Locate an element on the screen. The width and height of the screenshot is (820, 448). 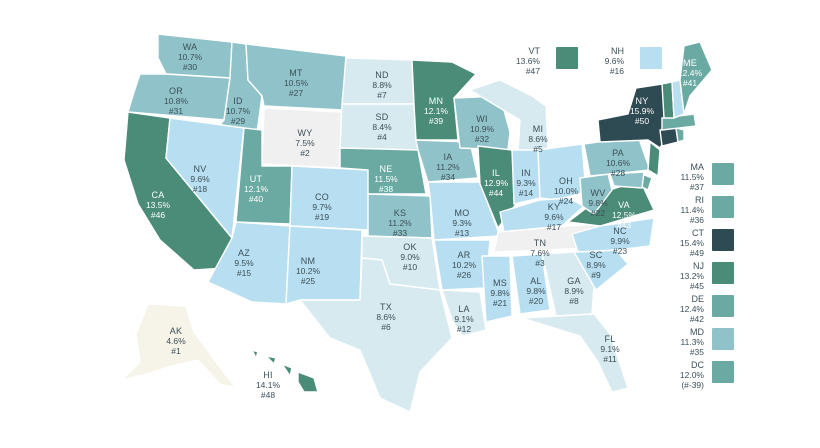
state-rank: #28 is located at coordinates (618, 173).